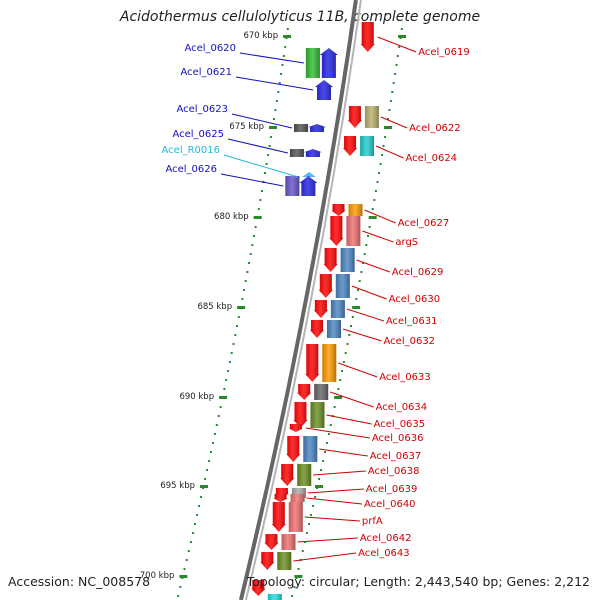 This screenshot has height=600, width=600. What do you see at coordinates (198, 134) in the screenshot?
I see `gene-label: Acel_0625` at bounding box center [198, 134].